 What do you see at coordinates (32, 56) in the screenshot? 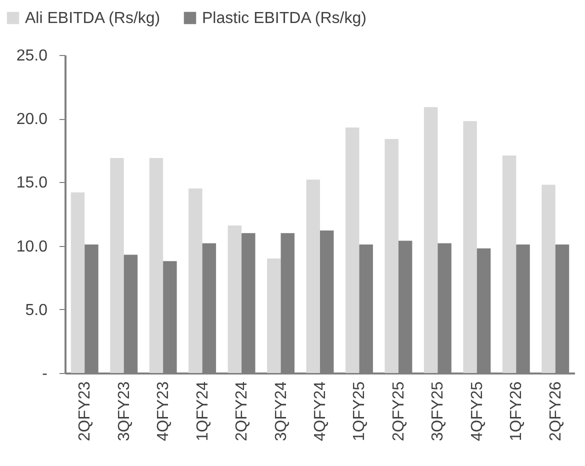
I see `y-tick-label: 25.0` at bounding box center [32, 56].